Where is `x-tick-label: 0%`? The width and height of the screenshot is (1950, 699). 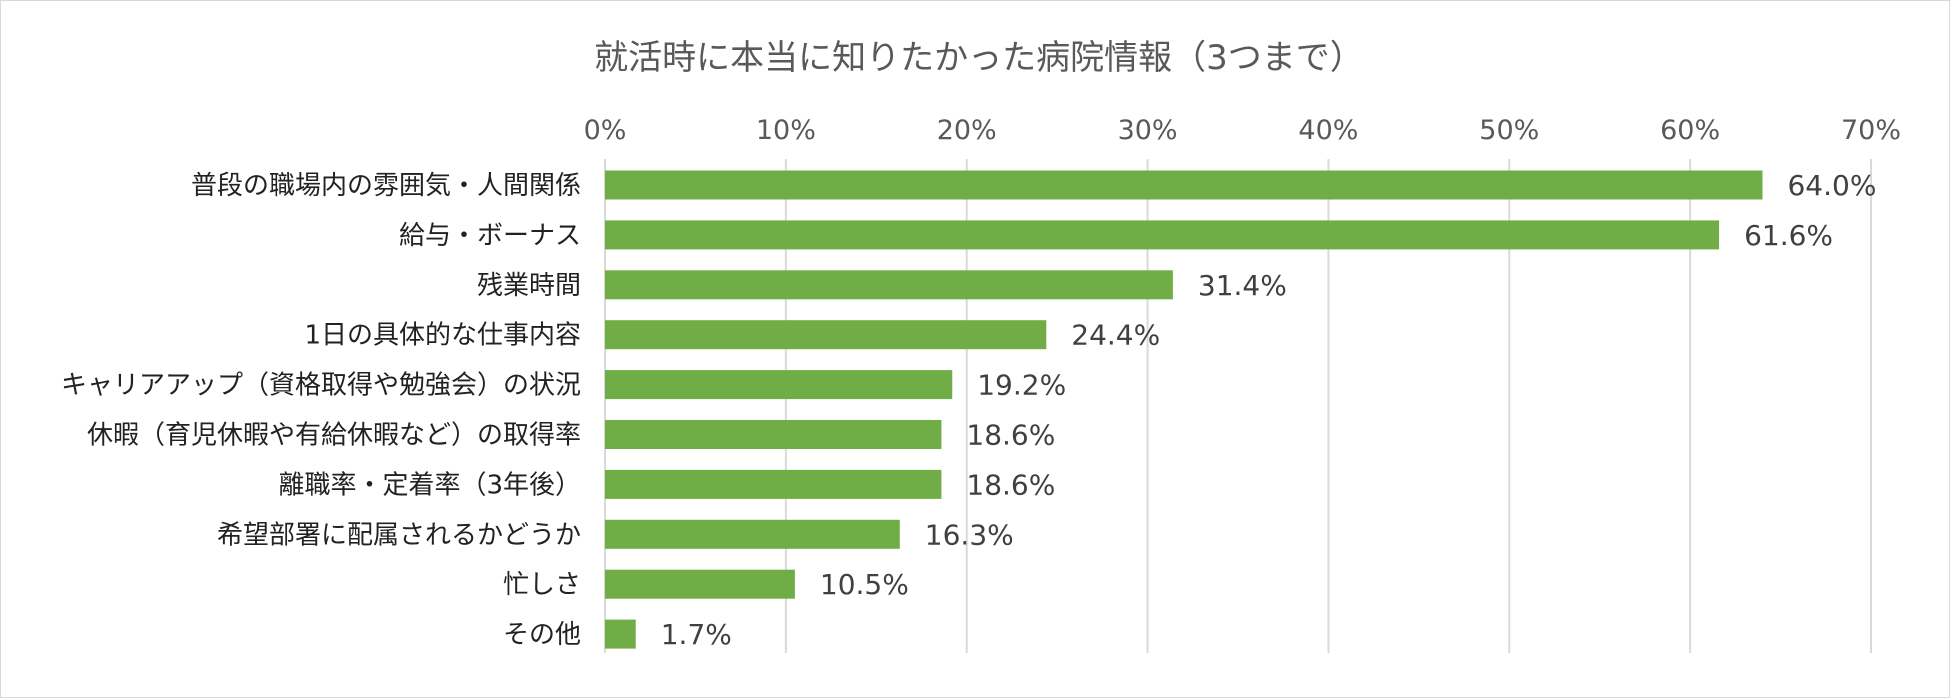 x-tick-label: 0% is located at coordinates (605, 130).